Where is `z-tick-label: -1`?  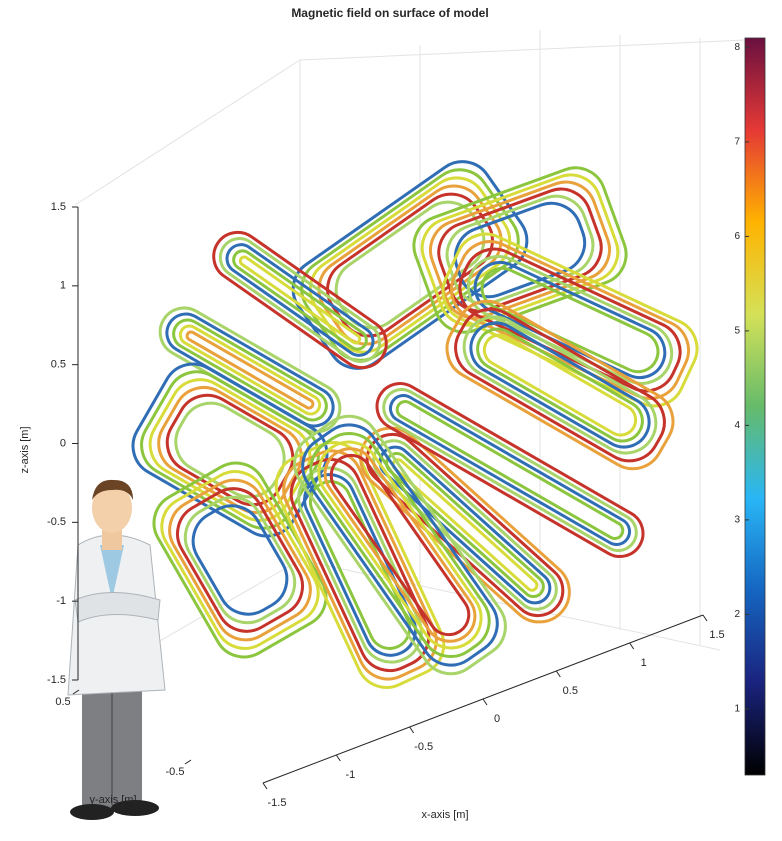
z-tick-label: -1 is located at coordinates (61, 601).